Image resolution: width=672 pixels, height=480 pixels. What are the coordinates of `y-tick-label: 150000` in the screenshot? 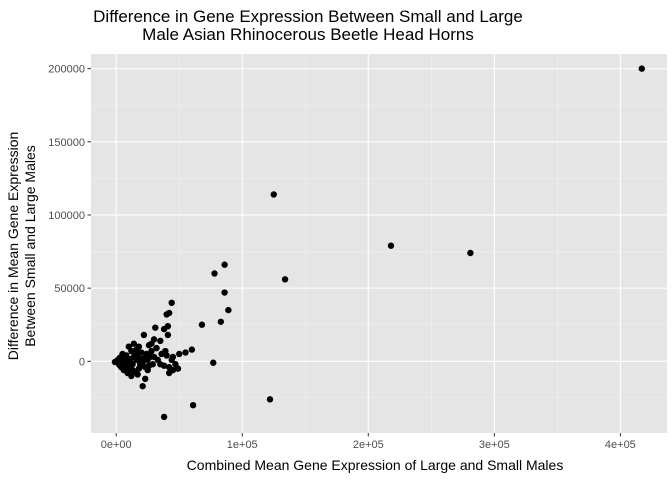 It's located at (66, 143).